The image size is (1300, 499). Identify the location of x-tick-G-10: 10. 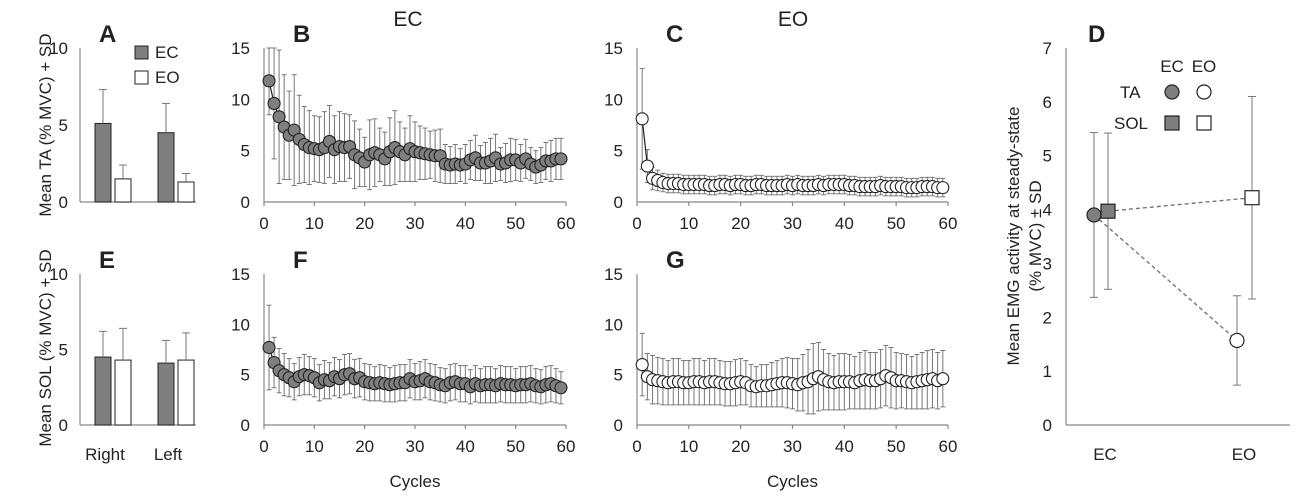
(688, 446).